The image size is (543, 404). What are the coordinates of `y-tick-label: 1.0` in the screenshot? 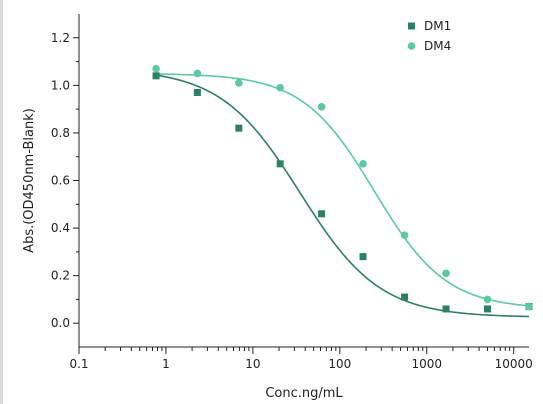 It's located at (60, 85).